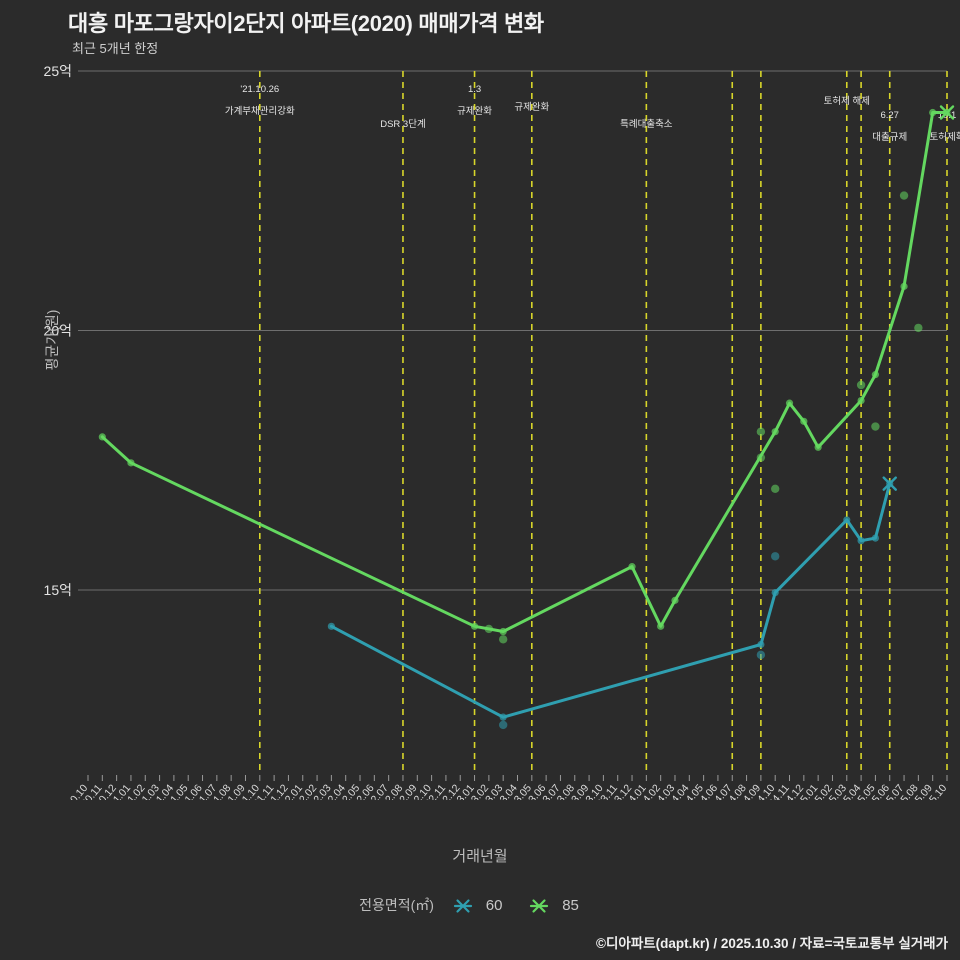 The image size is (960, 960). What do you see at coordinates (494, 905) in the screenshot?
I see `legend-label-60: 60` at bounding box center [494, 905].